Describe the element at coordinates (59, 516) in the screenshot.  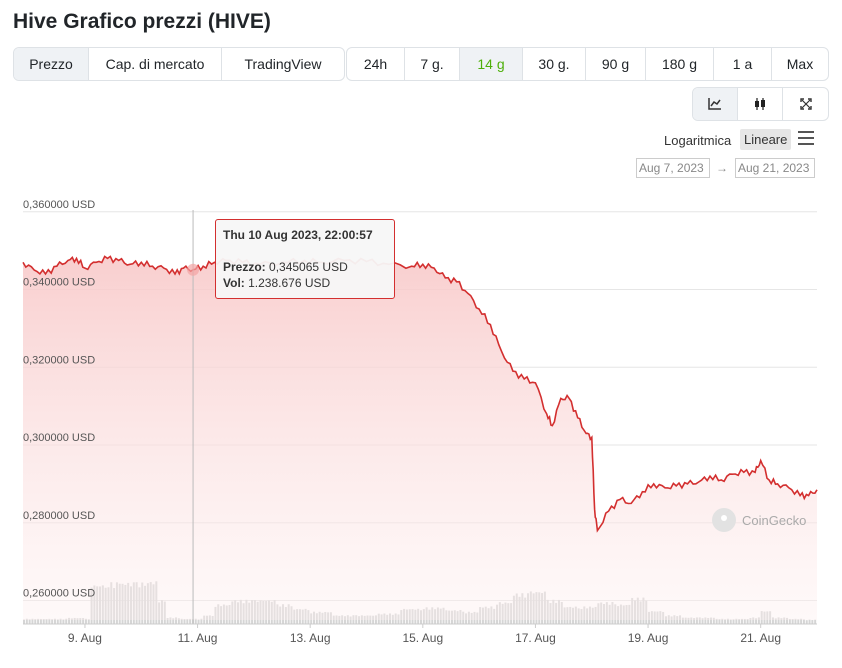
I see `y-tick-label: 0,280000 USD` at that location.